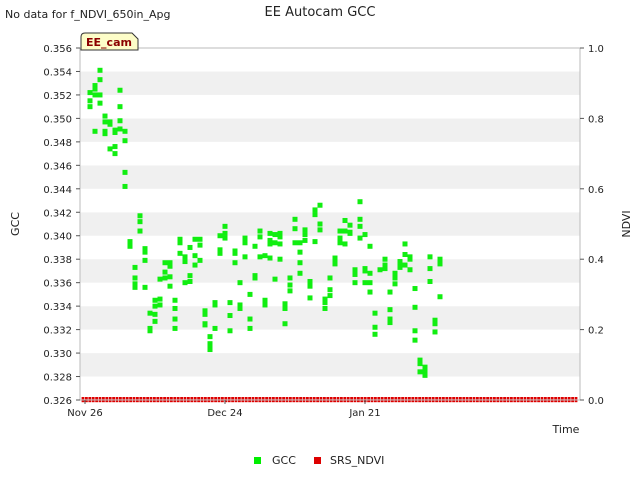 This screenshot has height=480, width=640. I want to click on left-tick-label: 0.352, so click(57, 96).